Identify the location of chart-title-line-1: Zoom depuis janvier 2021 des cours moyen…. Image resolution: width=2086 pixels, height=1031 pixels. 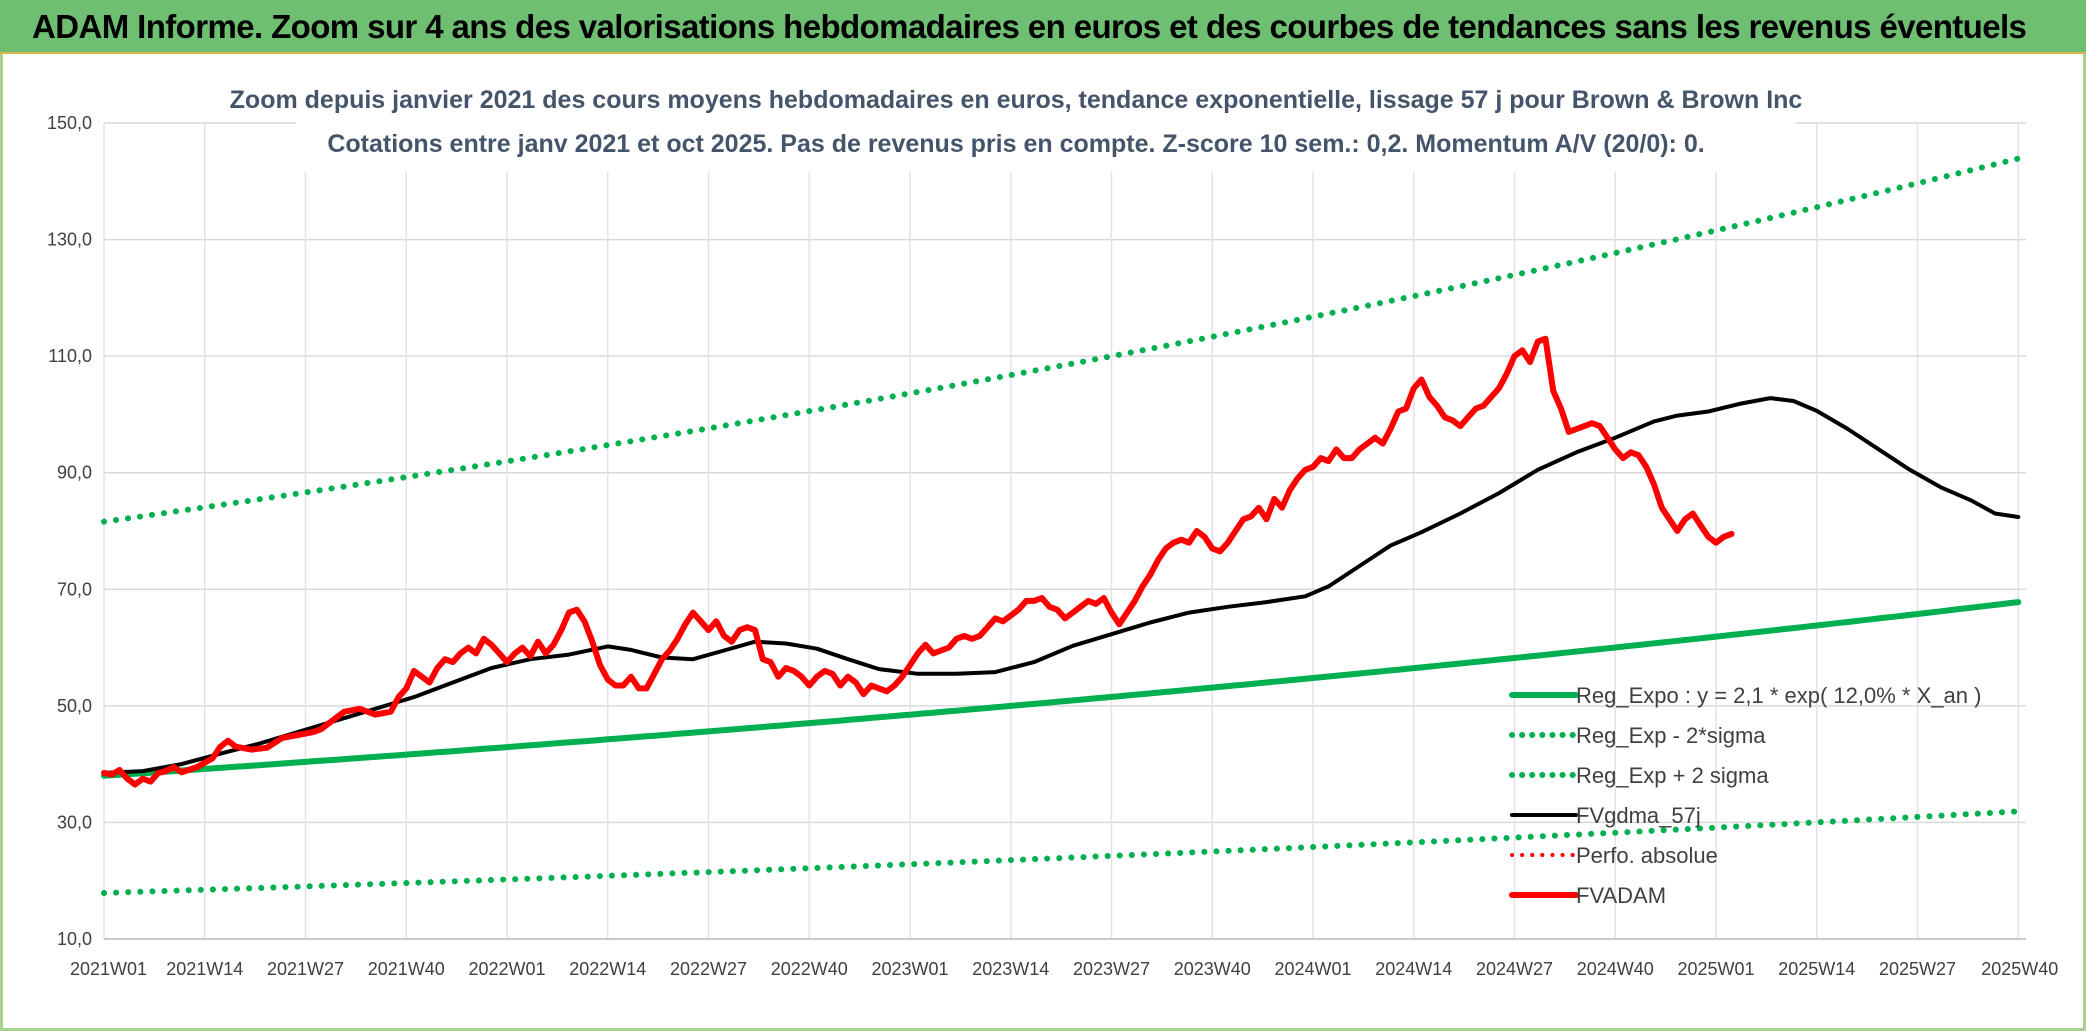
(1016, 100).